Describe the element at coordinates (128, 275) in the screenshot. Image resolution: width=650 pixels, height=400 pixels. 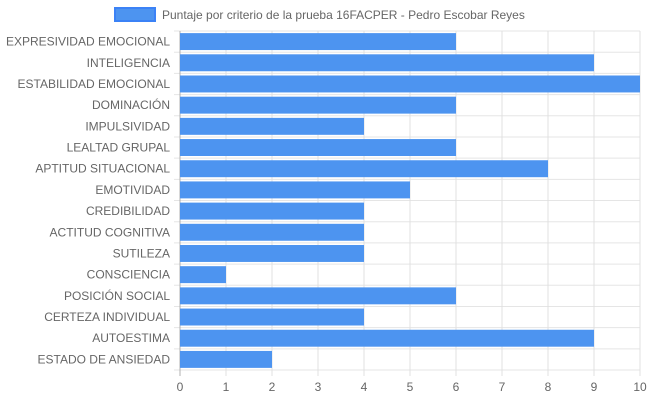
I see `y-tick-label: CONSCIENCIA` at that location.